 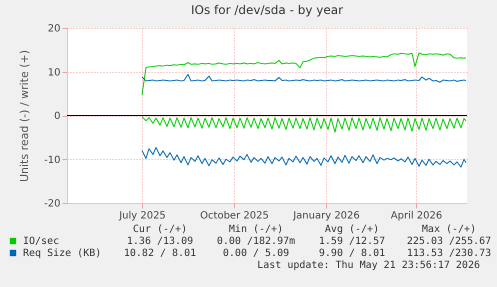 What do you see at coordinates (54, 72) in the screenshot?
I see `y-tick-label: 10` at bounding box center [54, 72].